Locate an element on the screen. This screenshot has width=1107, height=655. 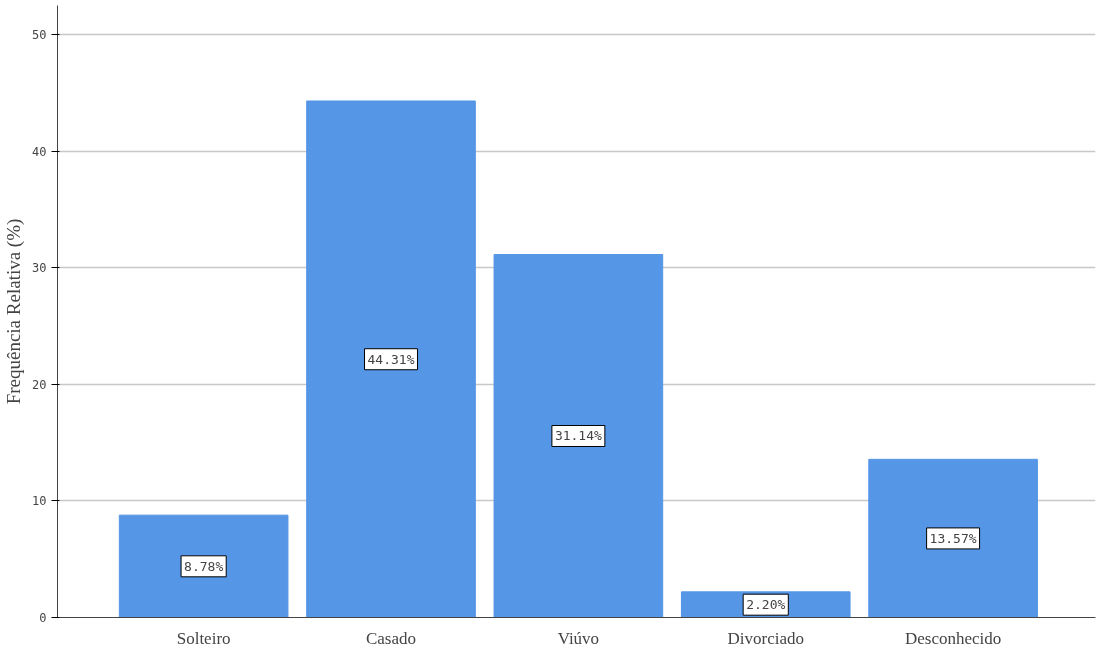
x-tick-label: Desconhecido is located at coordinates (953, 638).